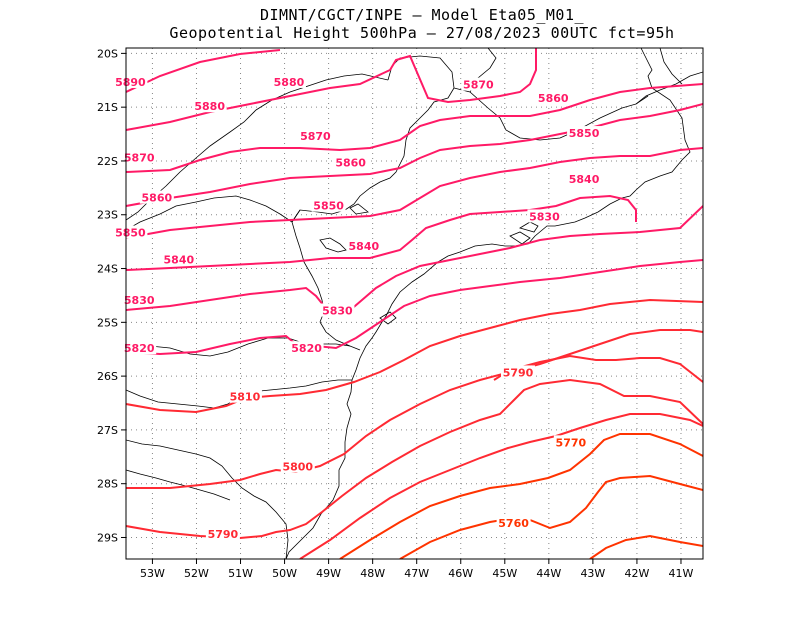 Image resolution: width=800 pixels, height=618 pixels. What do you see at coordinates (636, 573) in the screenshot?
I see `x-tick-label: 42W` at bounding box center [636, 573].